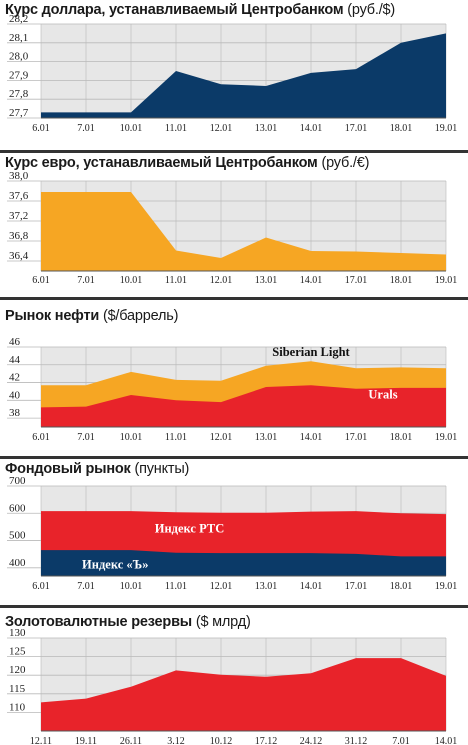  I want to click on y-tick-label: 38,0, so click(19, 176).